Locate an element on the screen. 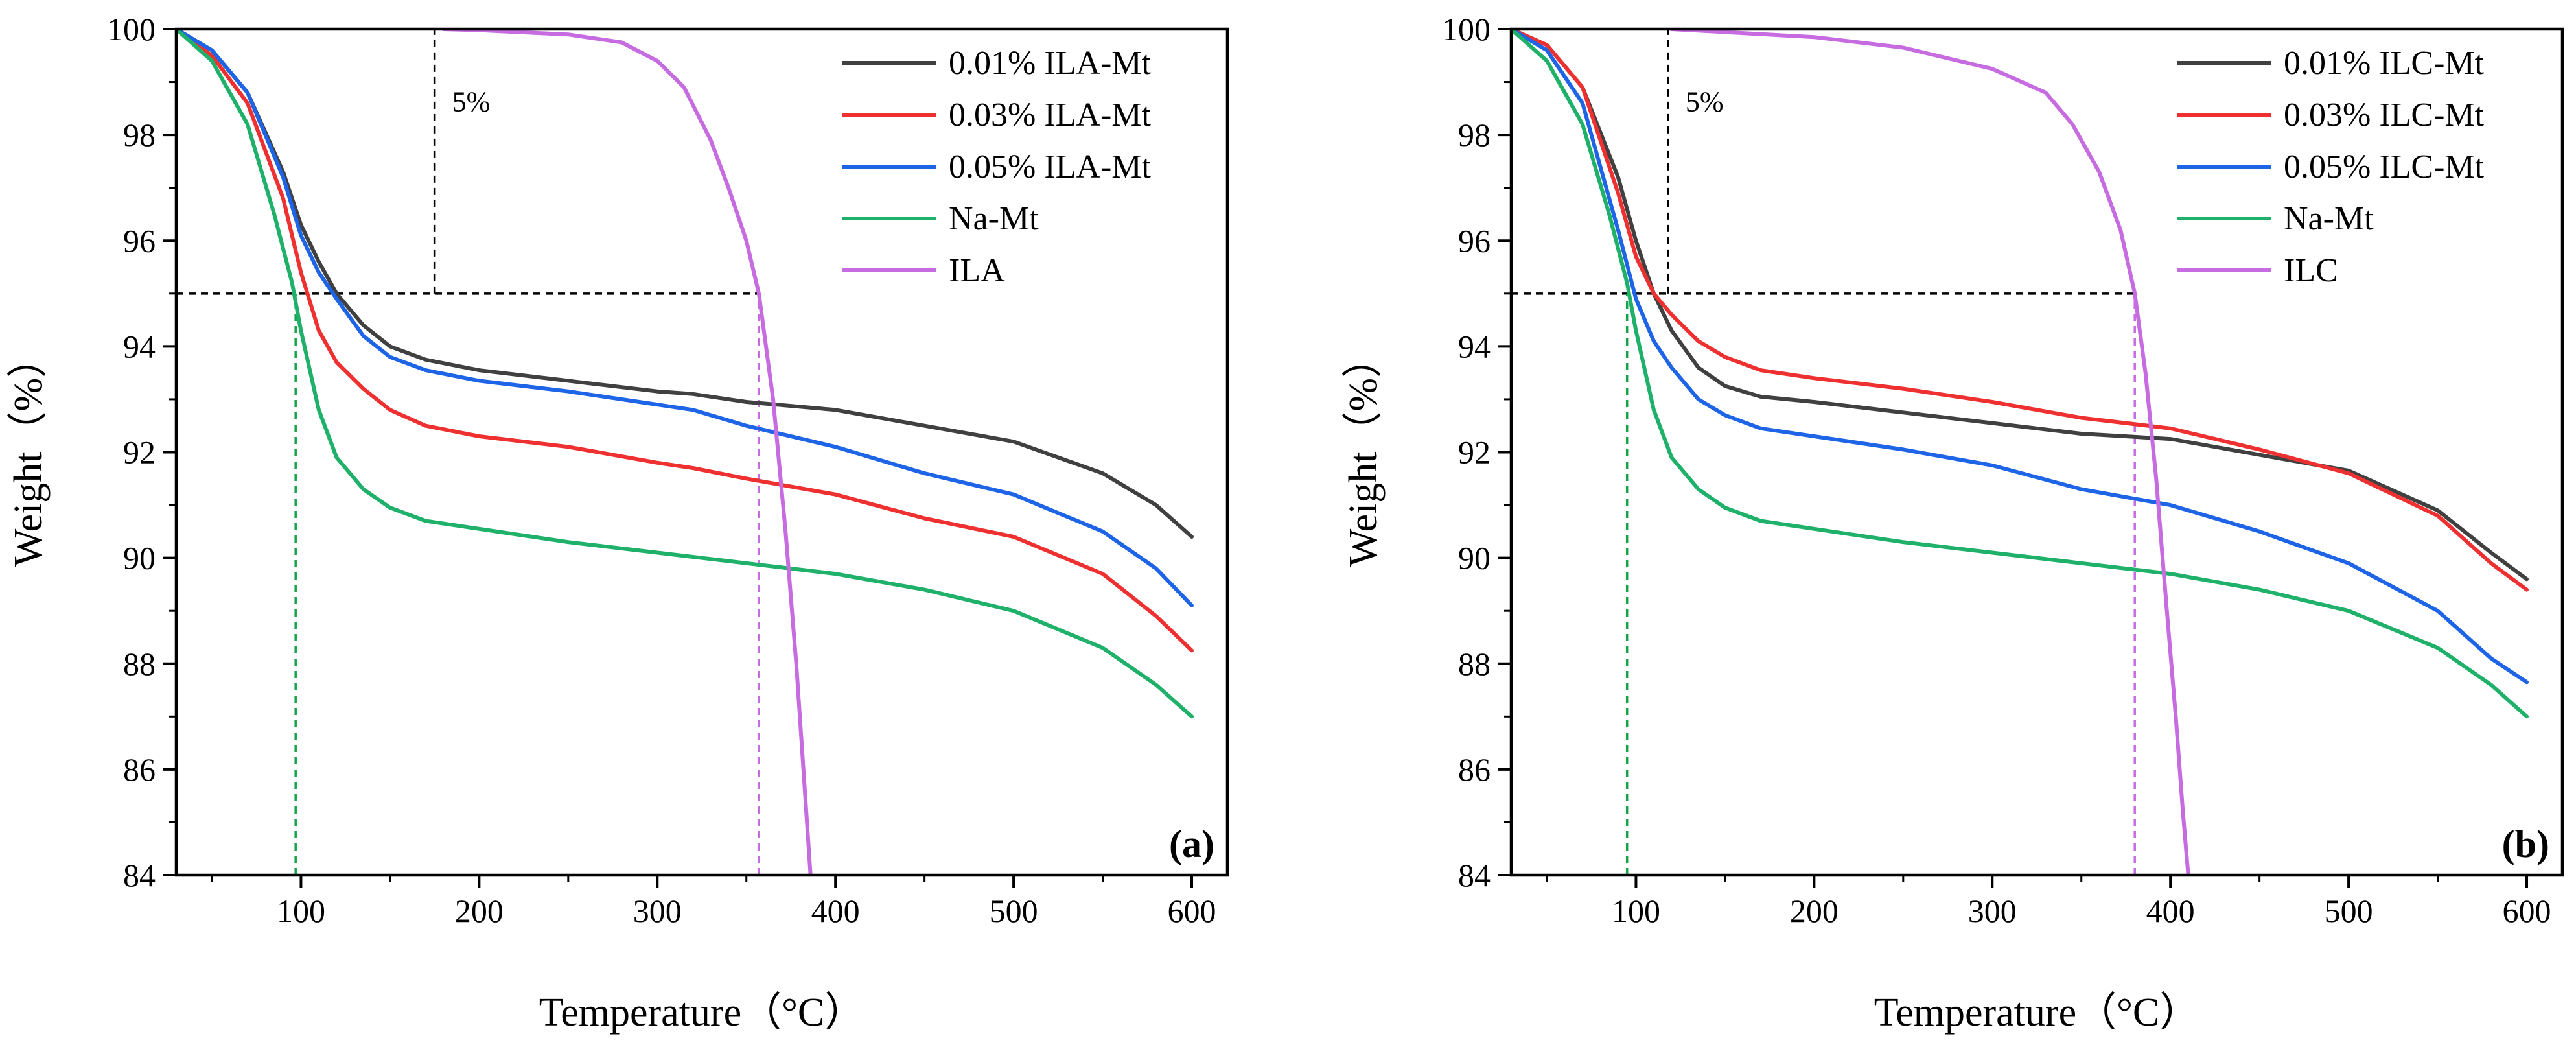 Image resolution: width=2576 pixels, height=1047 pixels. series-line-ila is located at coordinates (627, 452).